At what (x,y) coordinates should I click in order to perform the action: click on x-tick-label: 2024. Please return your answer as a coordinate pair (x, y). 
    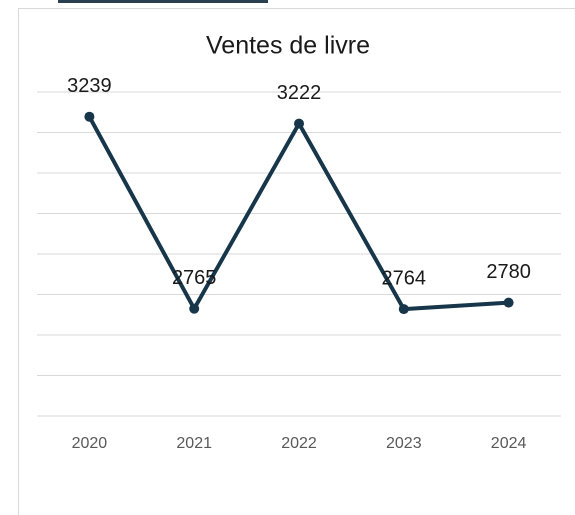
    Looking at the image, I should click on (509, 443).